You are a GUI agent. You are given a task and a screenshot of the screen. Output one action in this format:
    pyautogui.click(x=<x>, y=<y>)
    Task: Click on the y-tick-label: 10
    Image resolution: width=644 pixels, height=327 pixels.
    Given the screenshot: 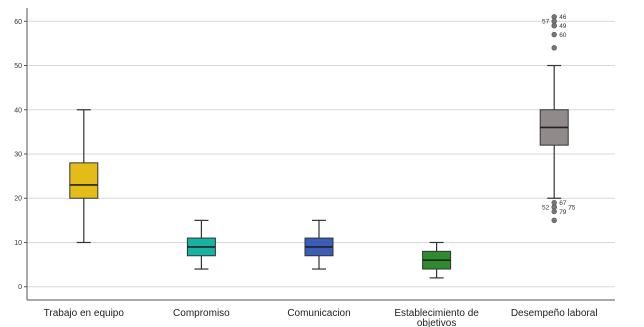 What is the action you would take?
    pyautogui.click(x=18, y=243)
    